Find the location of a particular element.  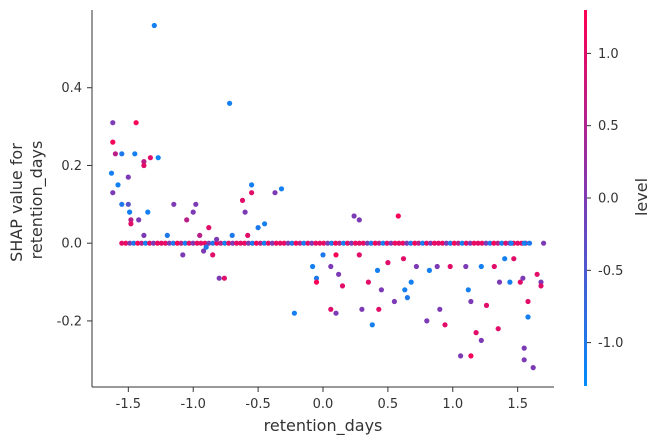

y-tick-label: -0.2 is located at coordinates (69, 321).